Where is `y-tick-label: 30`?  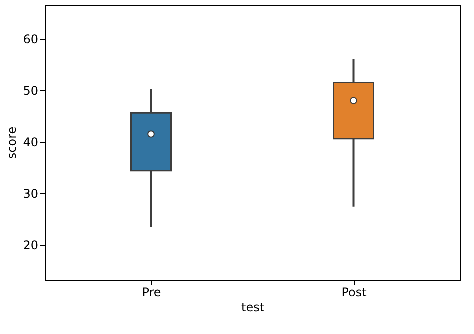 y-tick-label: 30 is located at coordinates (30, 193).